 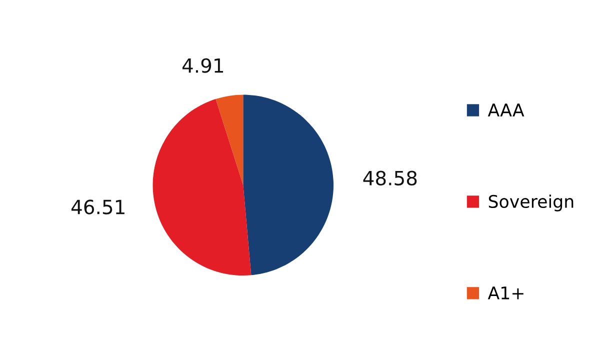 I want to click on legend-label: AAA, so click(x=506, y=110).